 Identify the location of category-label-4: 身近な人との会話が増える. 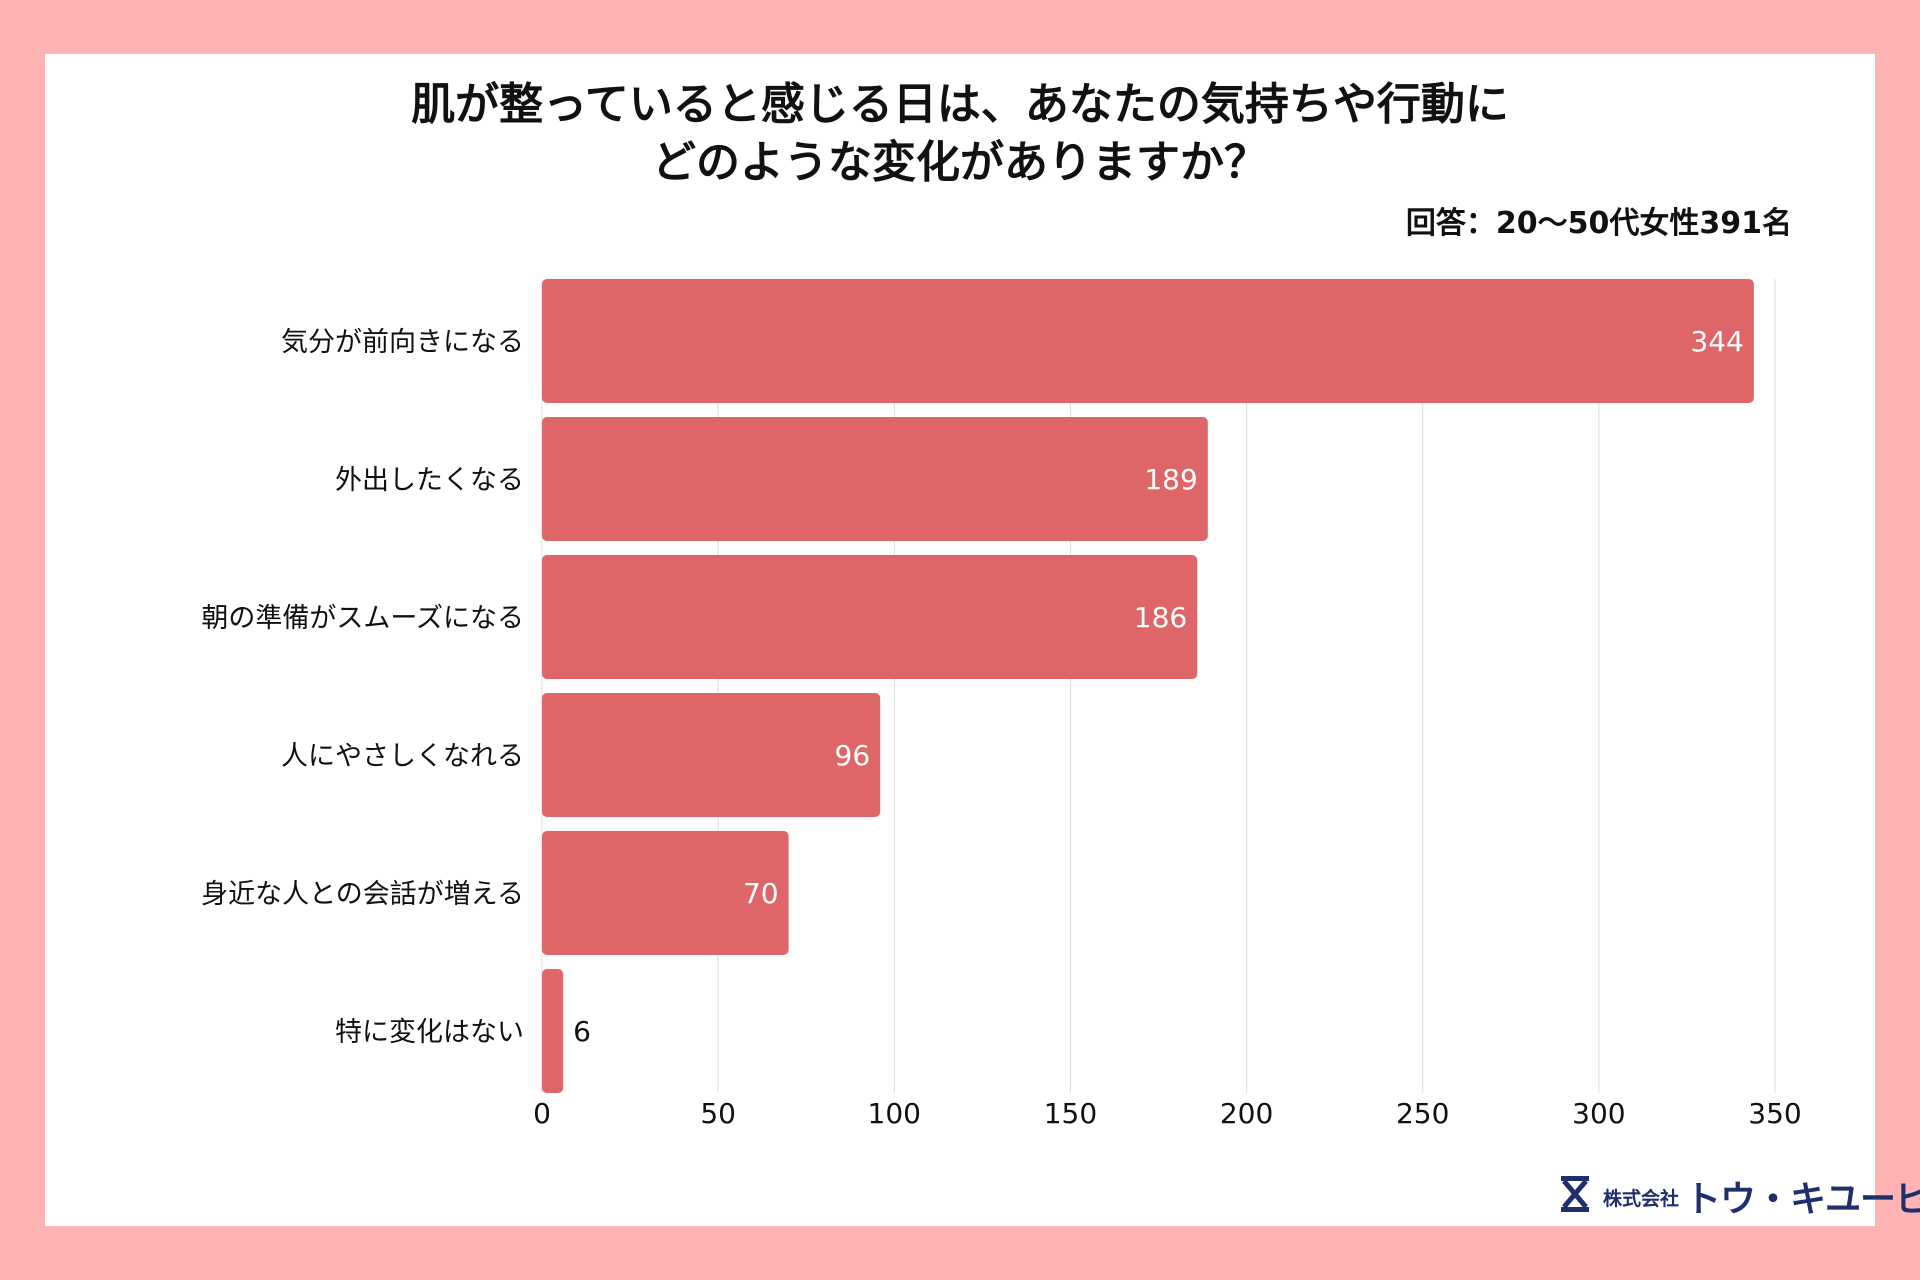
(362, 894).